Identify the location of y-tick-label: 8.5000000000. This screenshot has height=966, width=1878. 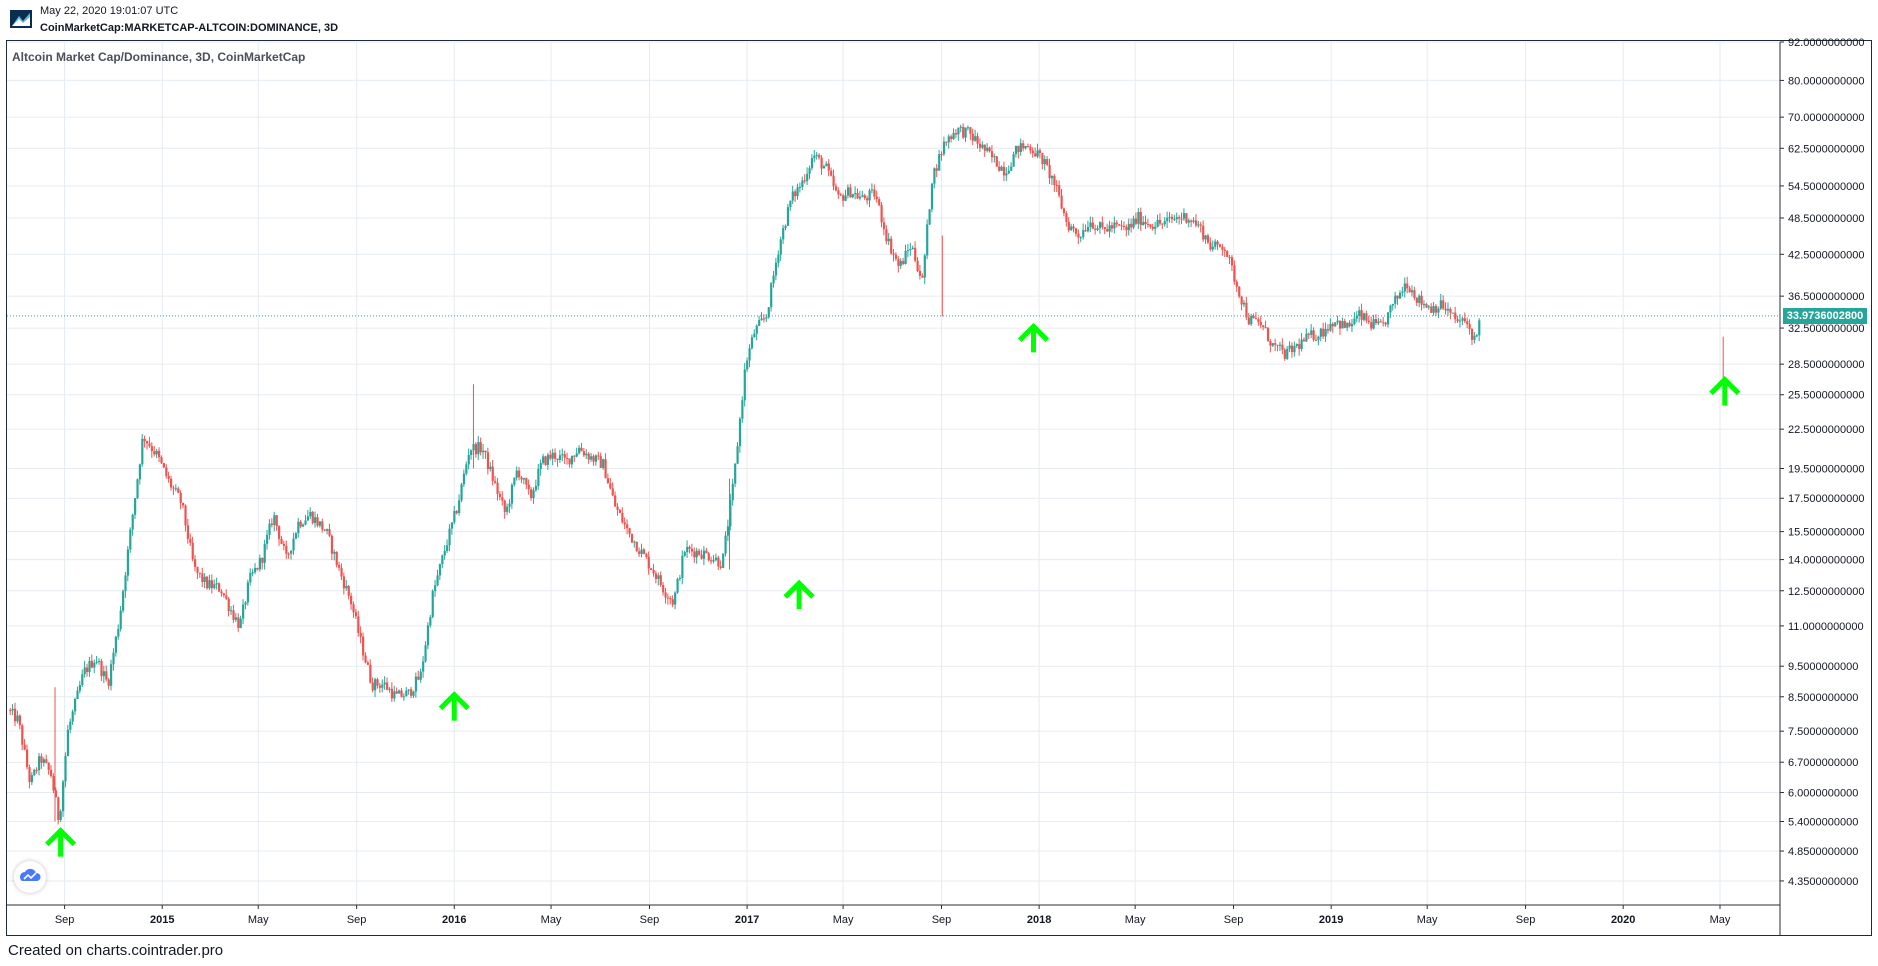
(1823, 698).